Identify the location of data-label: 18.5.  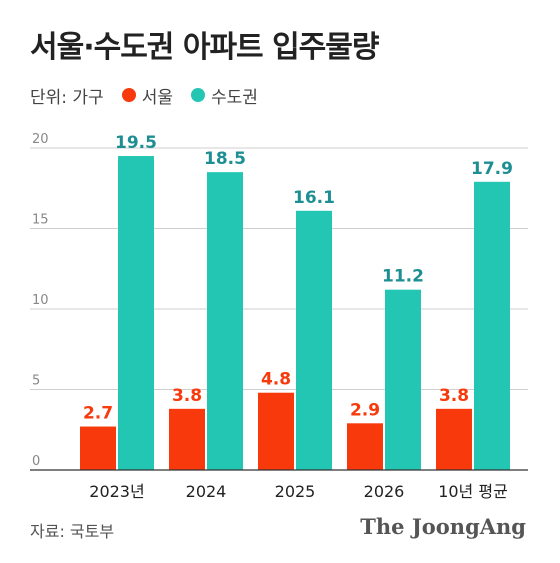
(225, 159).